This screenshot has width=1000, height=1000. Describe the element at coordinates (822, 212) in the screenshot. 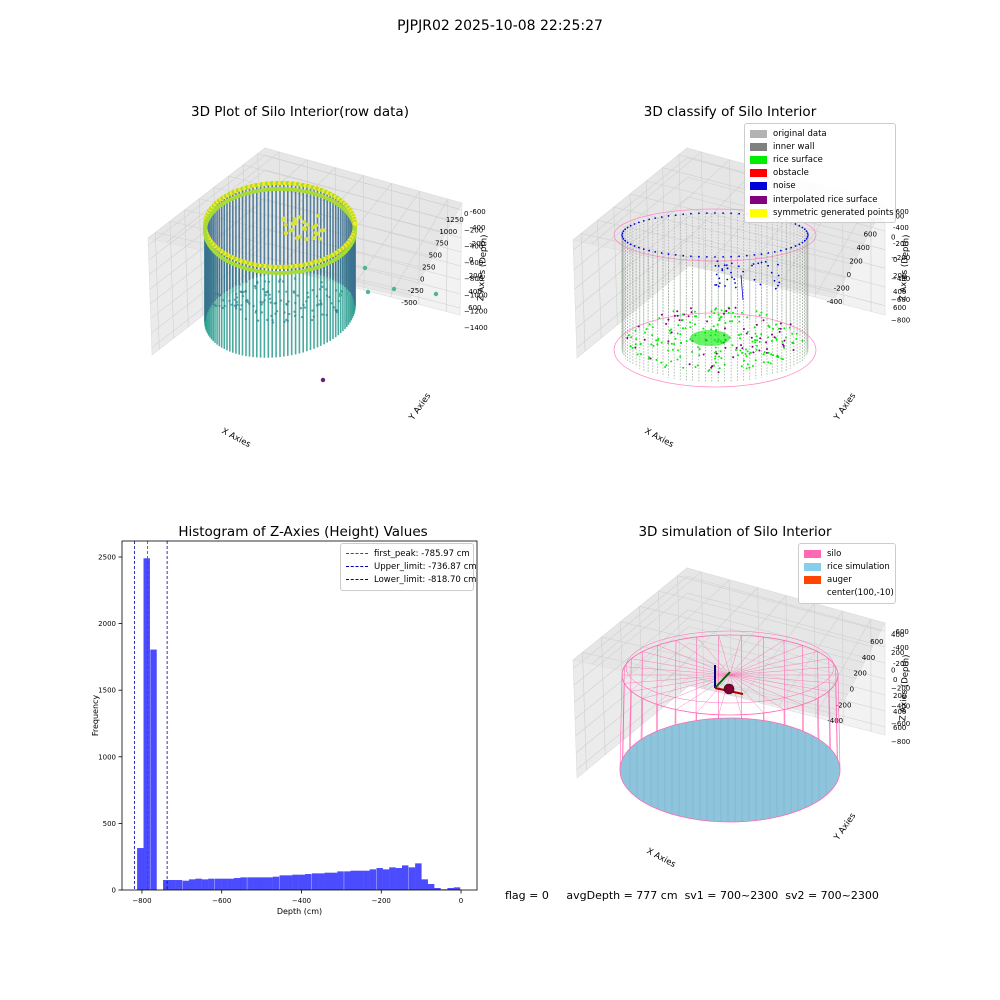

I see `legend-entry: symmetric generated points` at that location.